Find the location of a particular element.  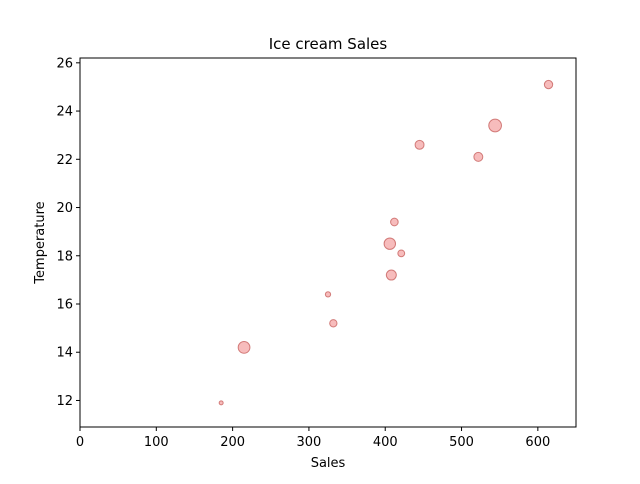

y-axis-ticks: 12 14 16 18 20 22 24 26 is located at coordinates (68, 232).